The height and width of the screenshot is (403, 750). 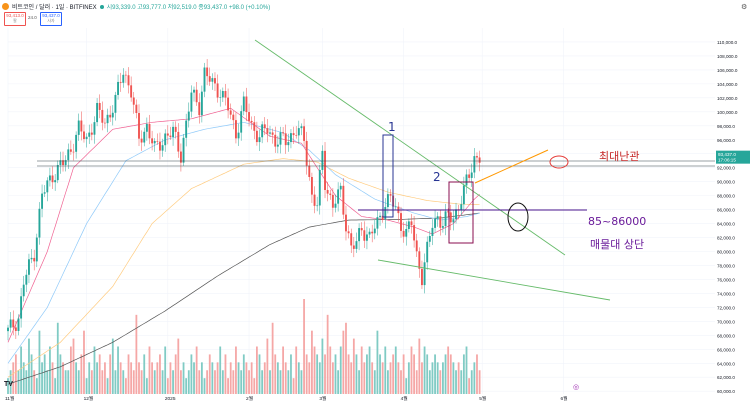 I want to click on y-tick-label: 66,000.0, so click(x=726, y=349).